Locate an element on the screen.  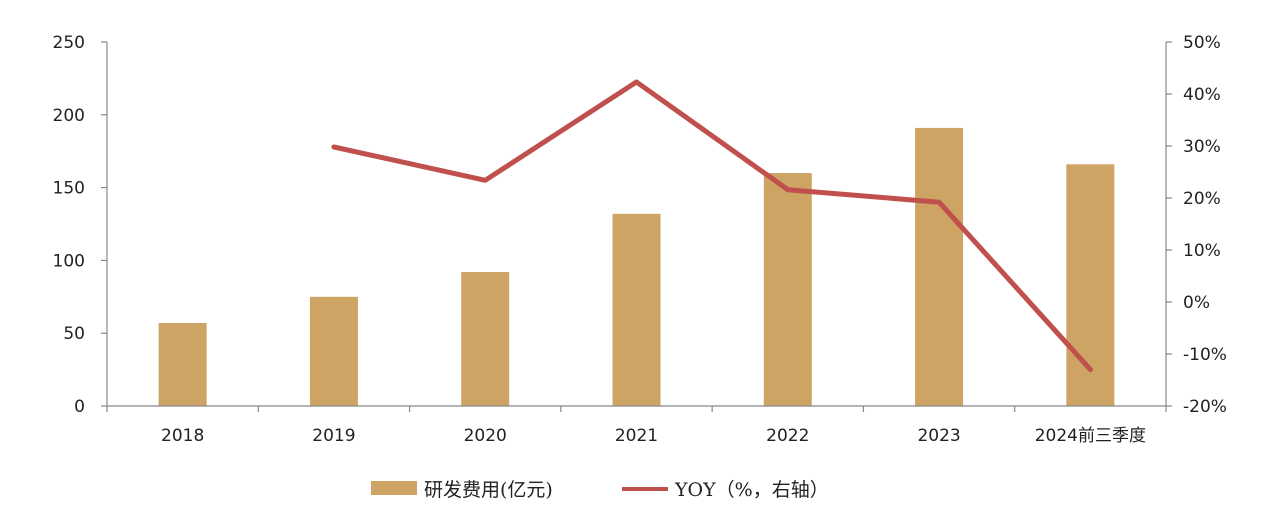
right-tick-label: -10% is located at coordinates (1205, 355).